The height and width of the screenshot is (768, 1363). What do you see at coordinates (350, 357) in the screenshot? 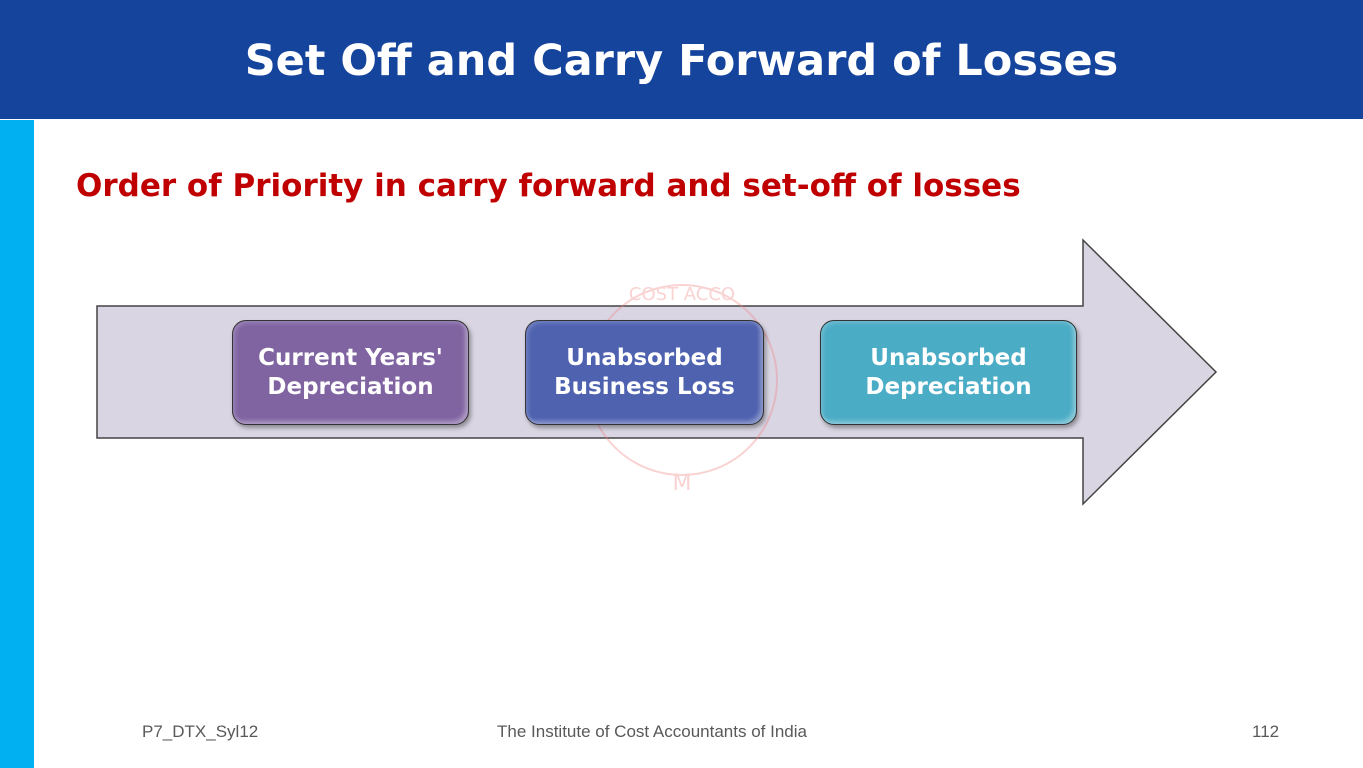
I see `step-label: Current Years'` at bounding box center [350, 357].